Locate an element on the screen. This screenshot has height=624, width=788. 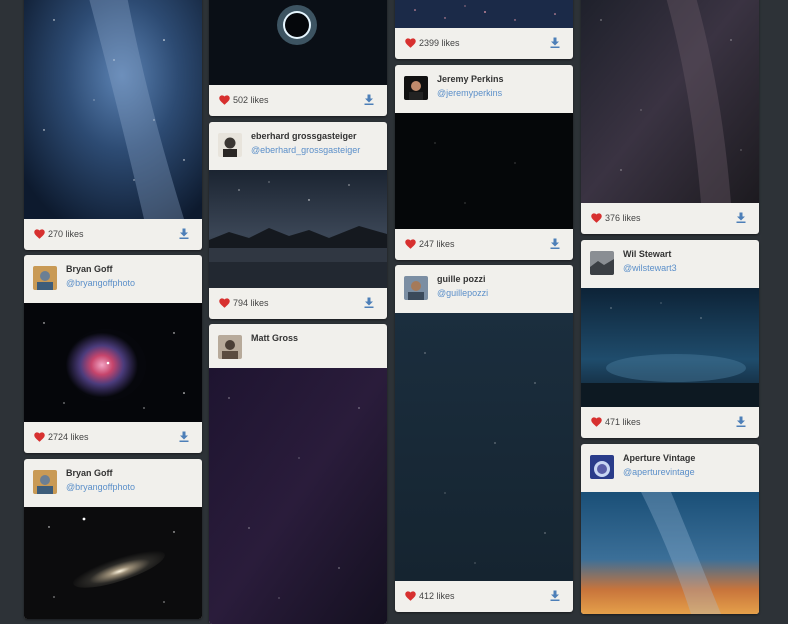
photo-footer: 412 likes is located at coordinates (484, 596).